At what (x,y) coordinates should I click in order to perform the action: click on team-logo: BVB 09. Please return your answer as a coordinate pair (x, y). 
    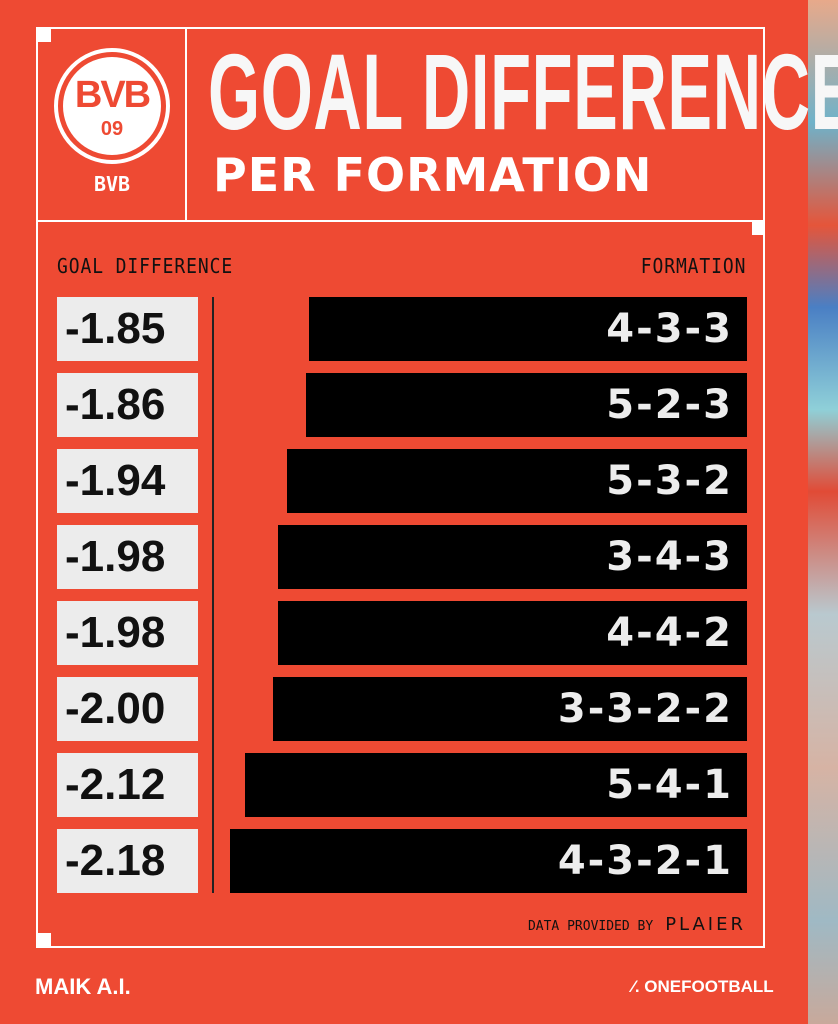
    Looking at the image, I should click on (112, 106).